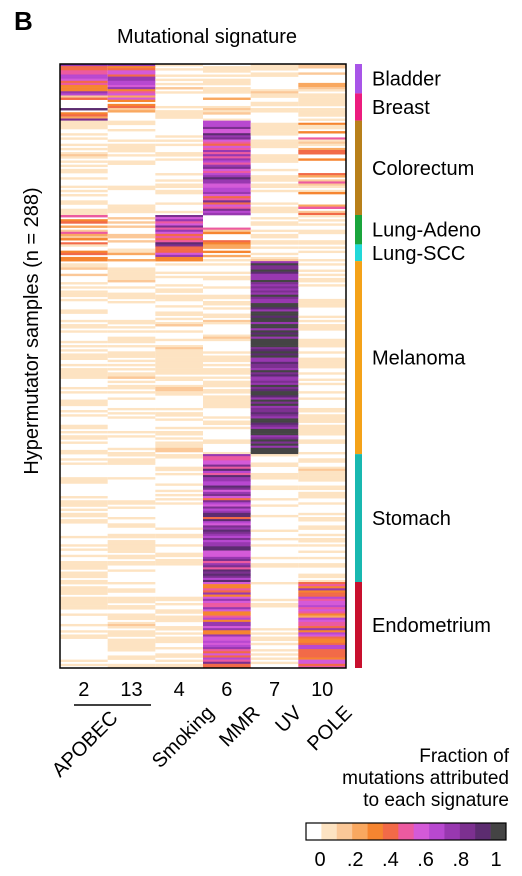  Describe the element at coordinates (431, 626) in the screenshot. I see `tissue-label: Endometrium` at that location.